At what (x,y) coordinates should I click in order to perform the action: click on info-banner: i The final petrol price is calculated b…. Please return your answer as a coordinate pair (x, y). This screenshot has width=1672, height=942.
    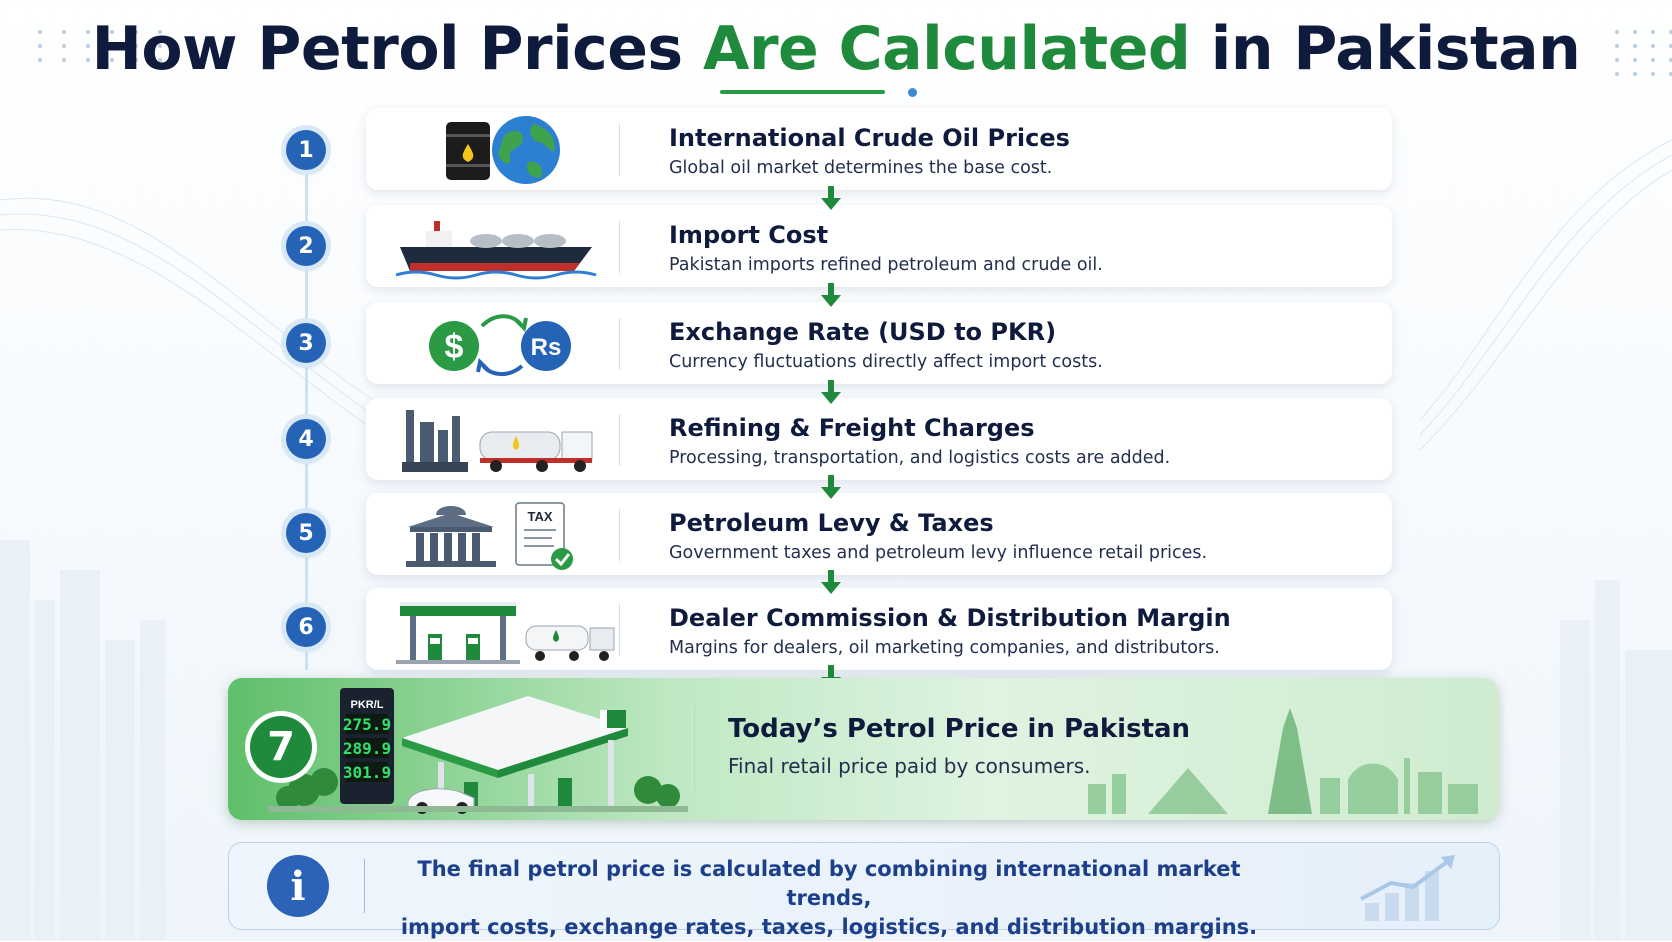
    Looking at the image, I should click on (864, 890).